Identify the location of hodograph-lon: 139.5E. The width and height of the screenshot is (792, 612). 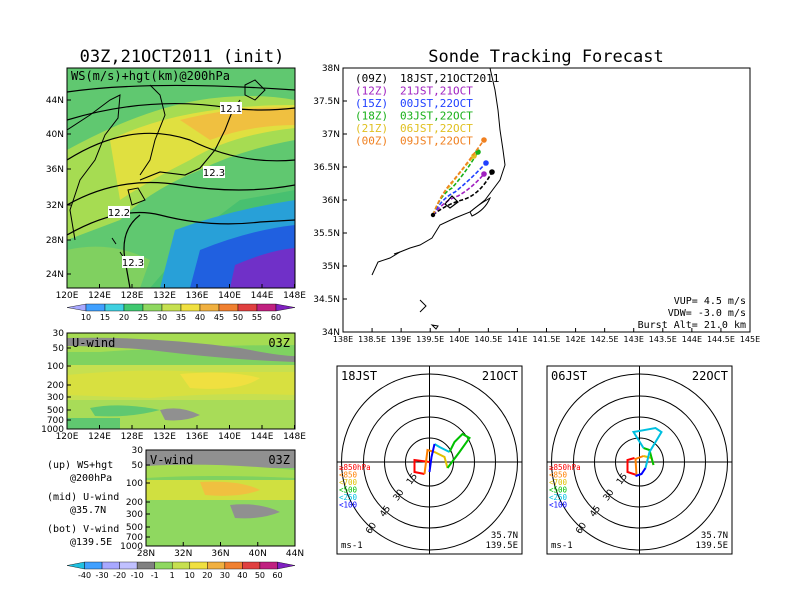
(711, 546).